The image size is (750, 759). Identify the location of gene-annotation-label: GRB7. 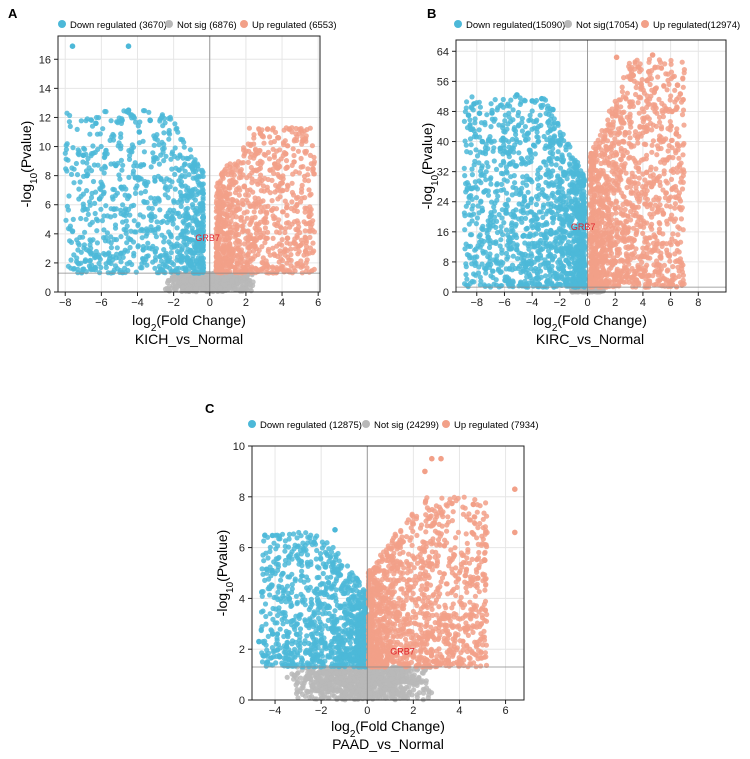
(207, 238).